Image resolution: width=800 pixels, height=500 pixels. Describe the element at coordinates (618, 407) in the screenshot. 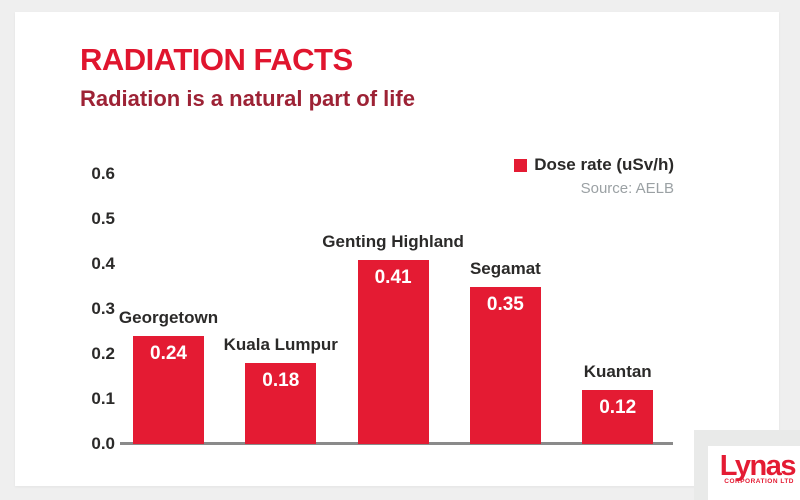

I see `bar-value-label: 0.12` at that location.